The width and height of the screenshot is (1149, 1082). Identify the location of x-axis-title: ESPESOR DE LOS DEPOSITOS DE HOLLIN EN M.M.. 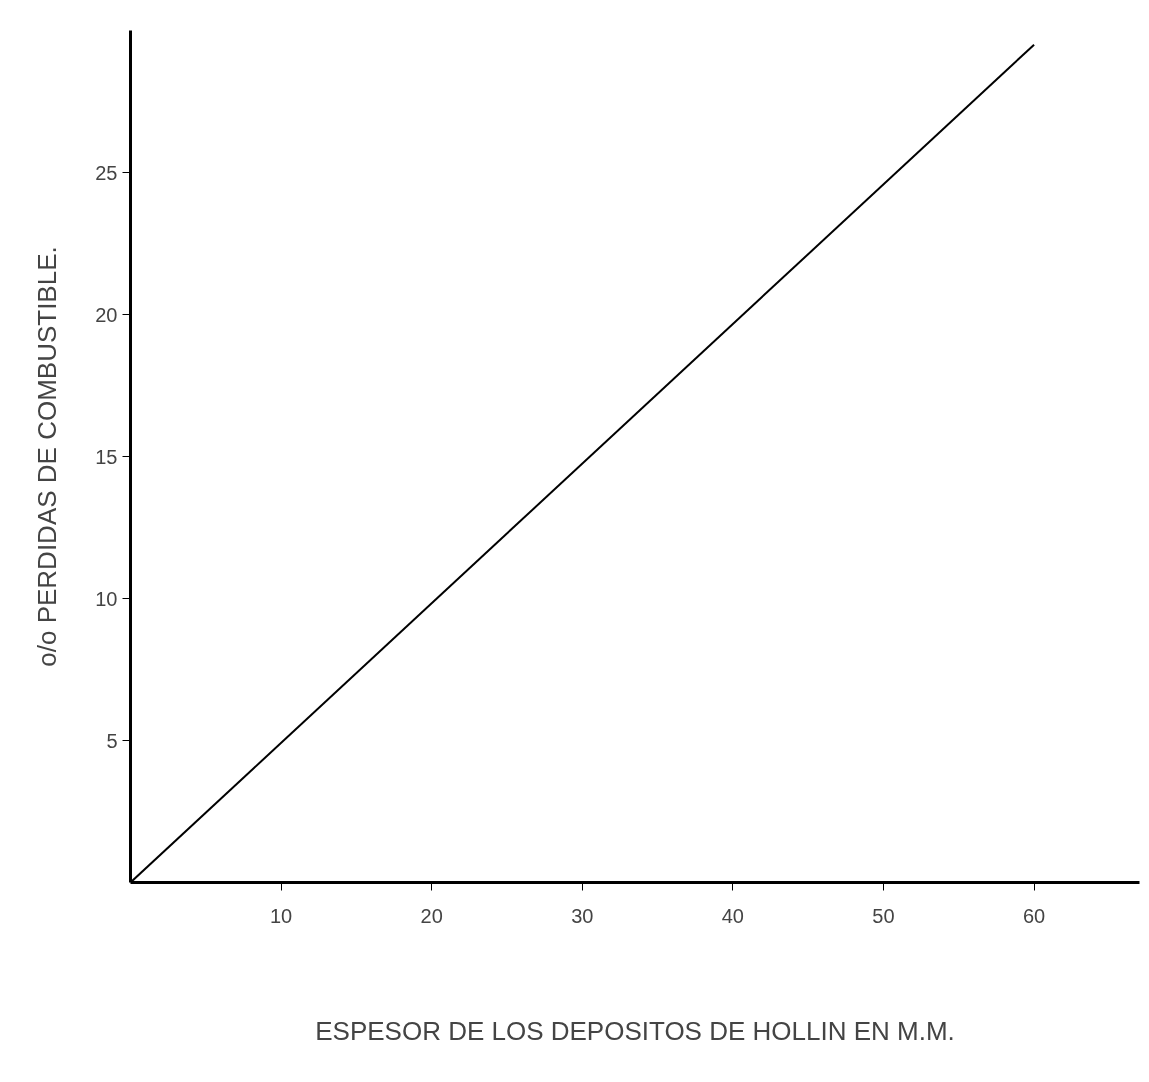
(635, 1030).